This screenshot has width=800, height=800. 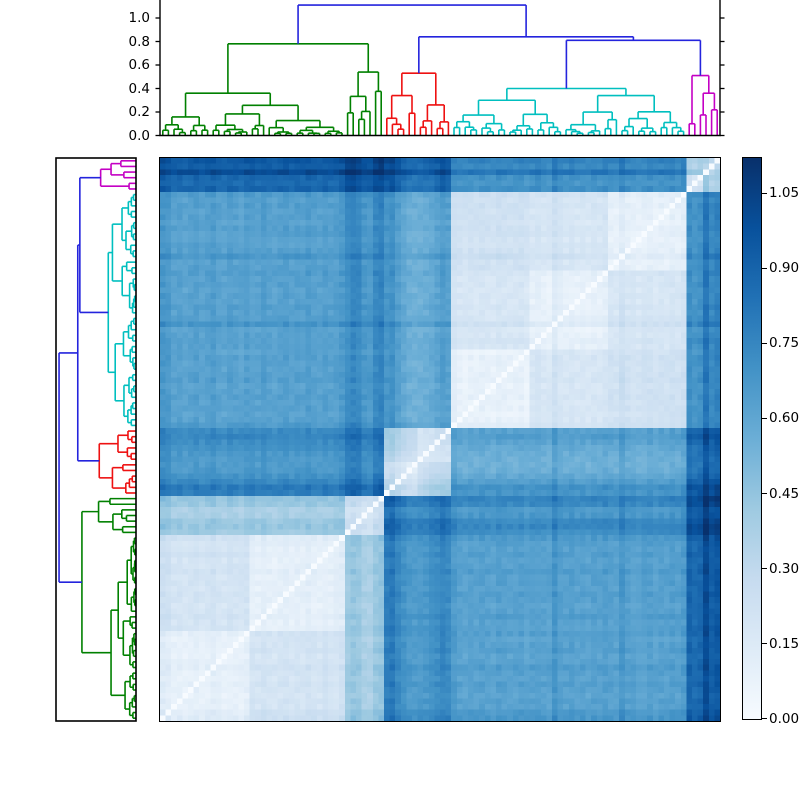 What do you see at coordinates (139, 135) in the screenshot?
I see `top-axis-tick-label: 0.0` at bounding box center [139, 135].